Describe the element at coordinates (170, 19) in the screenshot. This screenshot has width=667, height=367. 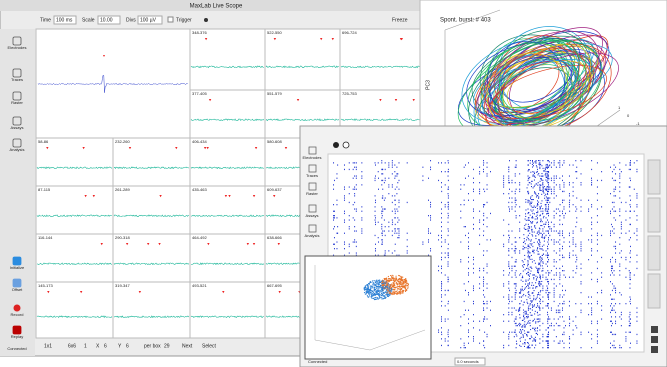
I see `trigger-checkbox` at that location.